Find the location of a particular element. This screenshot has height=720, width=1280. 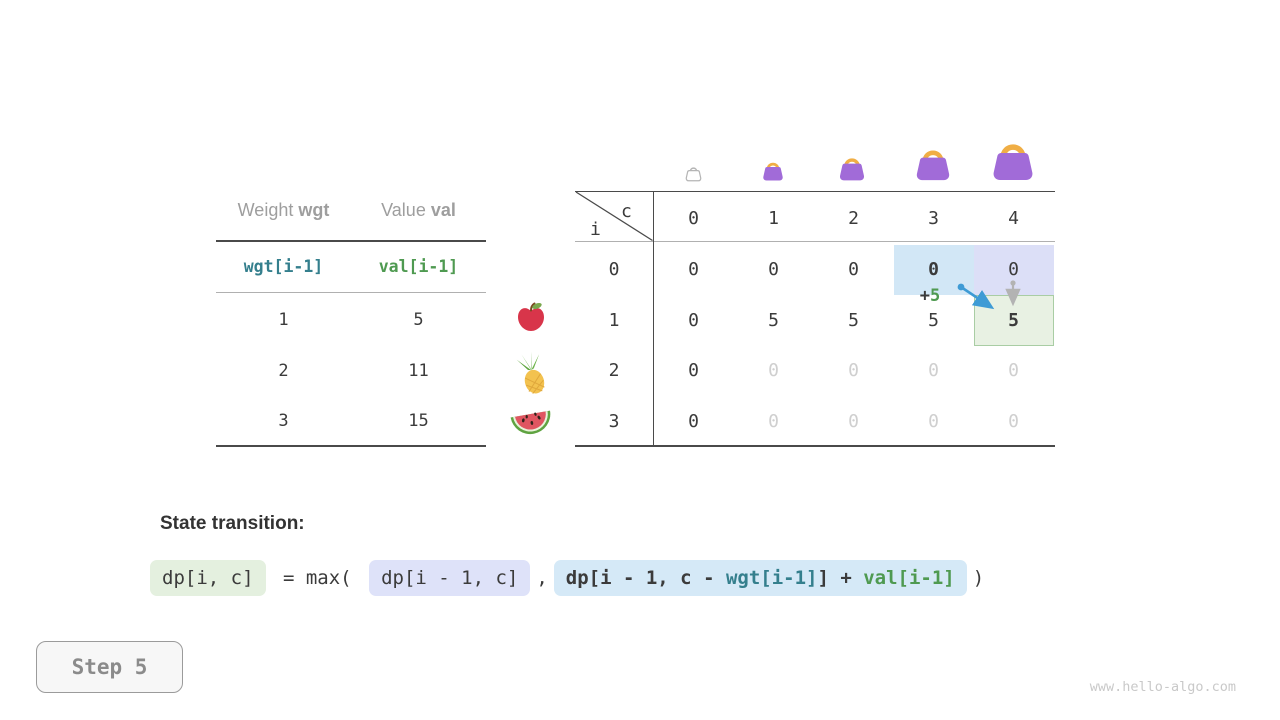

row-header-3: 3 is located at coordinates (614, 421).